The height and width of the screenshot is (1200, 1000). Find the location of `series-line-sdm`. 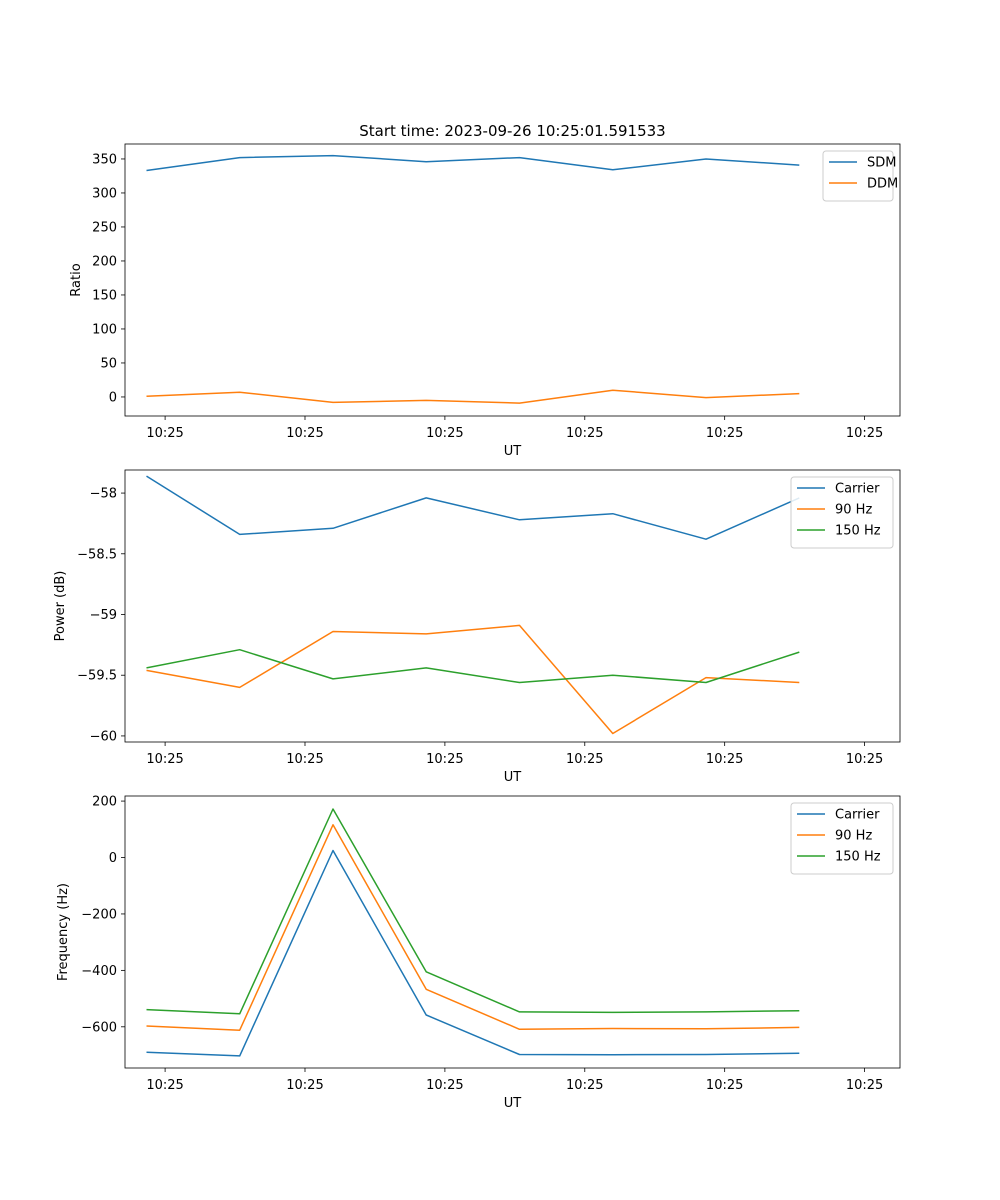

series-line-sdm is located at coordinates (473, 163).